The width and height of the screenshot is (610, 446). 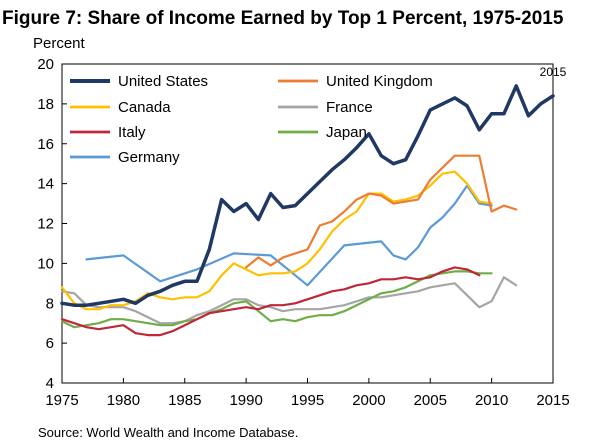 I want to click on year-annotation: 2015, so click(x=553, y=72).